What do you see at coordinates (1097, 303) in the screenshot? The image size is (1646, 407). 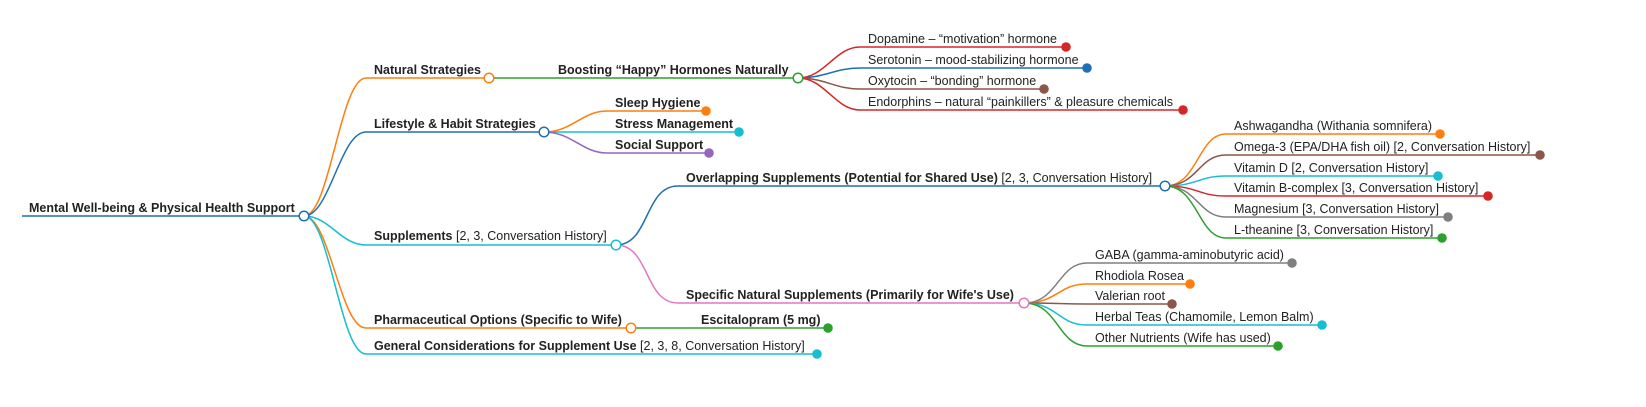 I see `link-valerian` at bounding box center [1097, 303].